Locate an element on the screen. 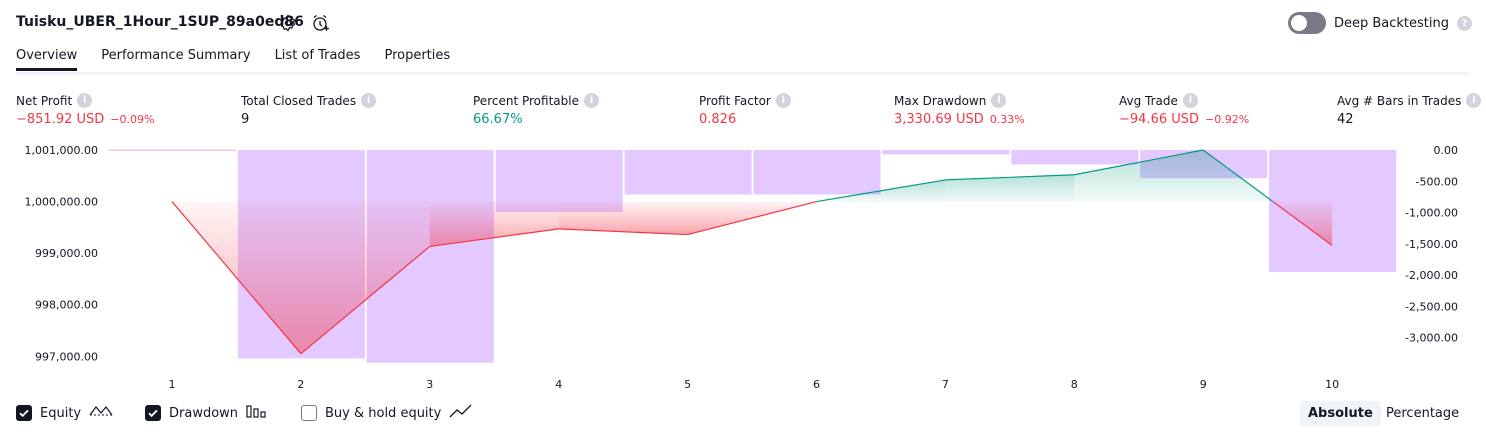  right-axis-tick-label: -2,000.00 is located at coordinates (1431, 275).